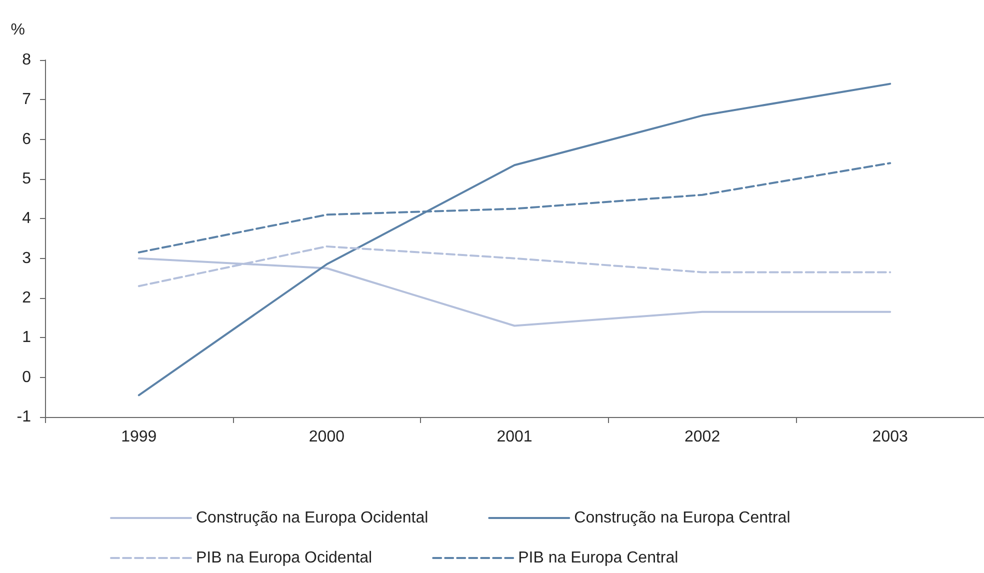 Image resolution: width=984 pixels, height=573 pixels. Describe the element at coordinates (312, 518) in the screenshot. I see `legend-label: Construção na Europa Ocidental` at that location.